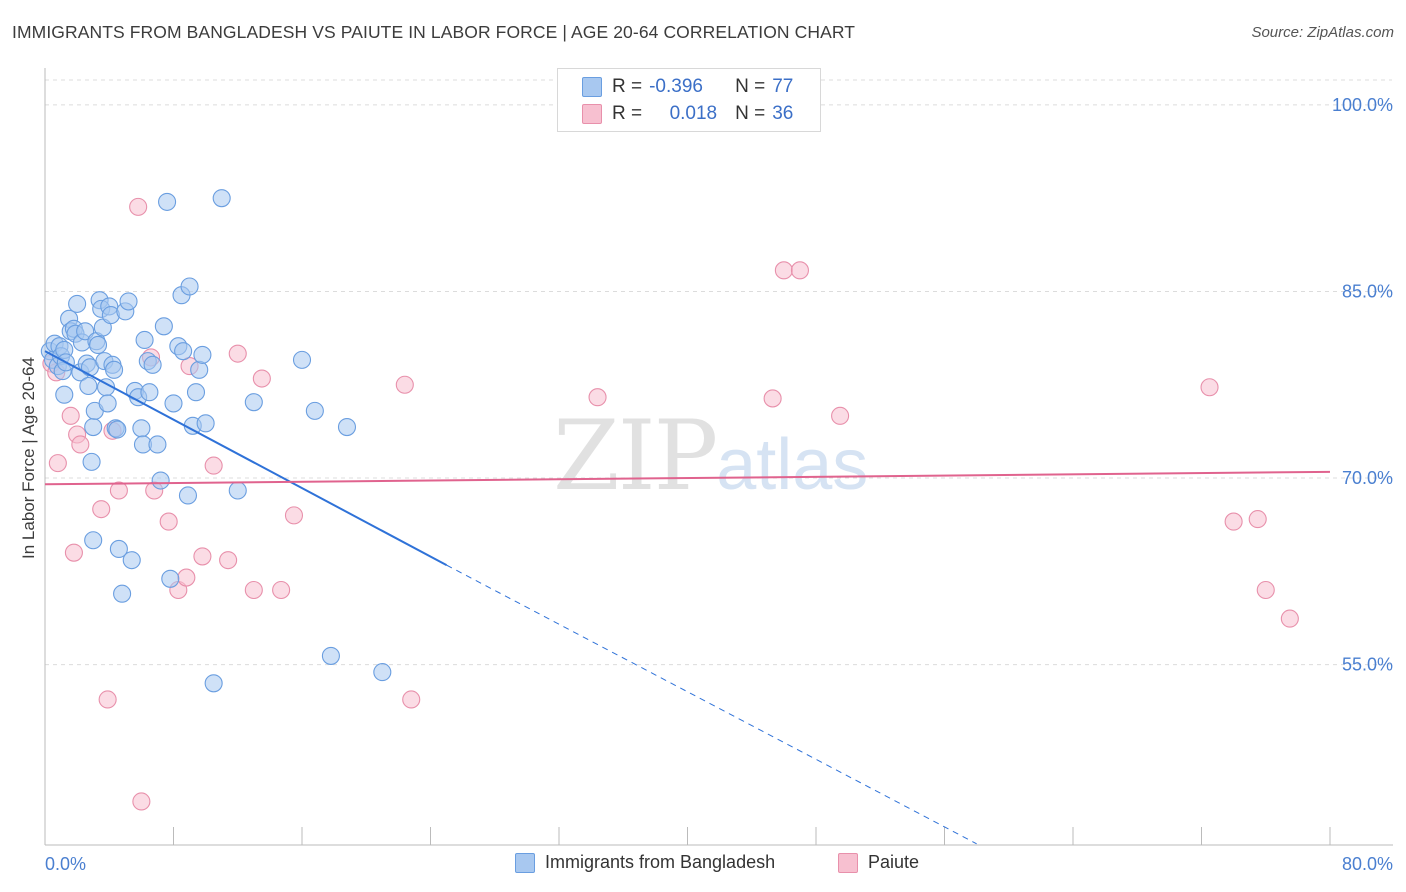  What do you see at coordinates (711, 704) in the screenshot?
I see `trend-line-bangladesh-extension` at bounding box center [711, 704].